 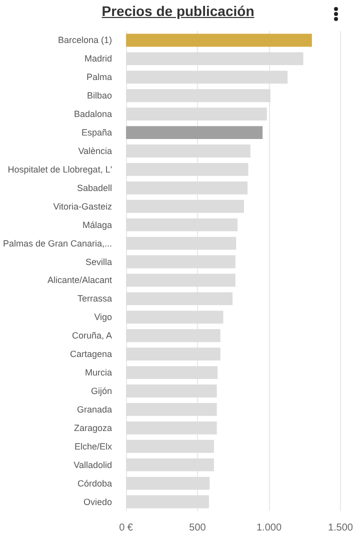 What do you see at coordinates (93, 465) in the screenshot?
I see `y-tick-label: Valladolid` at bounding box center [93, 465].